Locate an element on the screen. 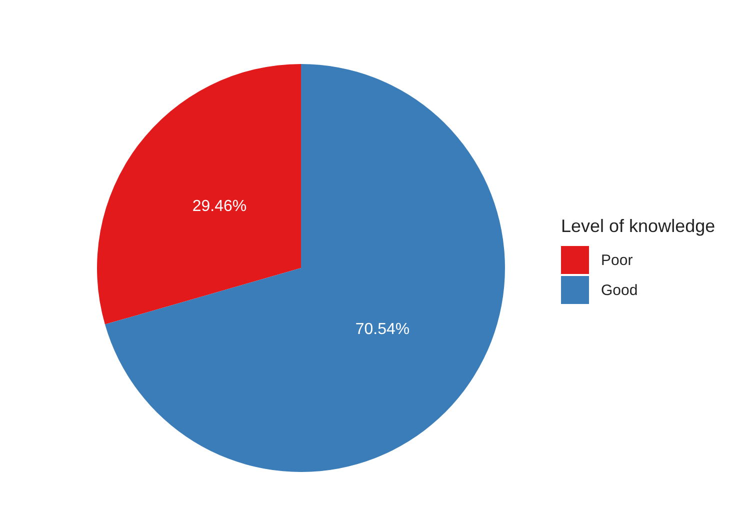  data-label: 70.54% is located at coordinates (382, 329).